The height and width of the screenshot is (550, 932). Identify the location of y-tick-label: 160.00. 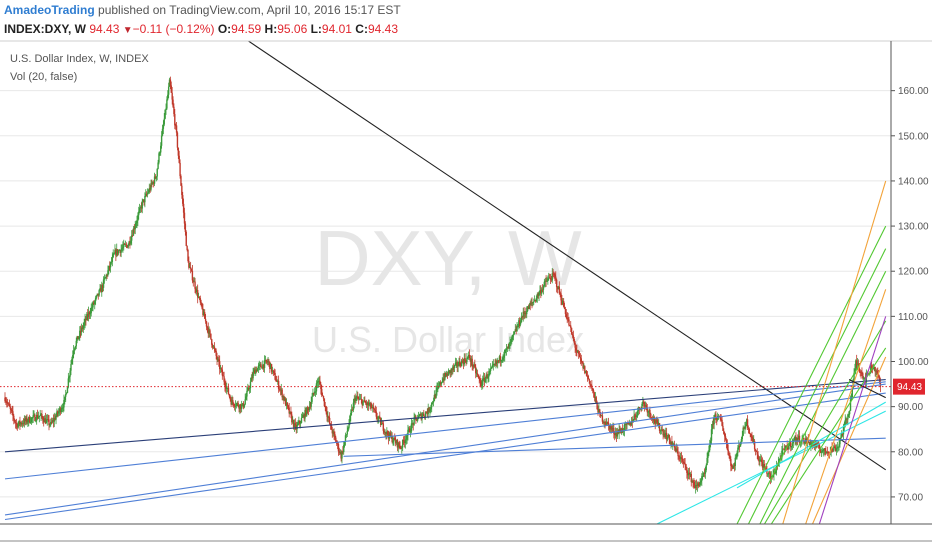
(913, 91).